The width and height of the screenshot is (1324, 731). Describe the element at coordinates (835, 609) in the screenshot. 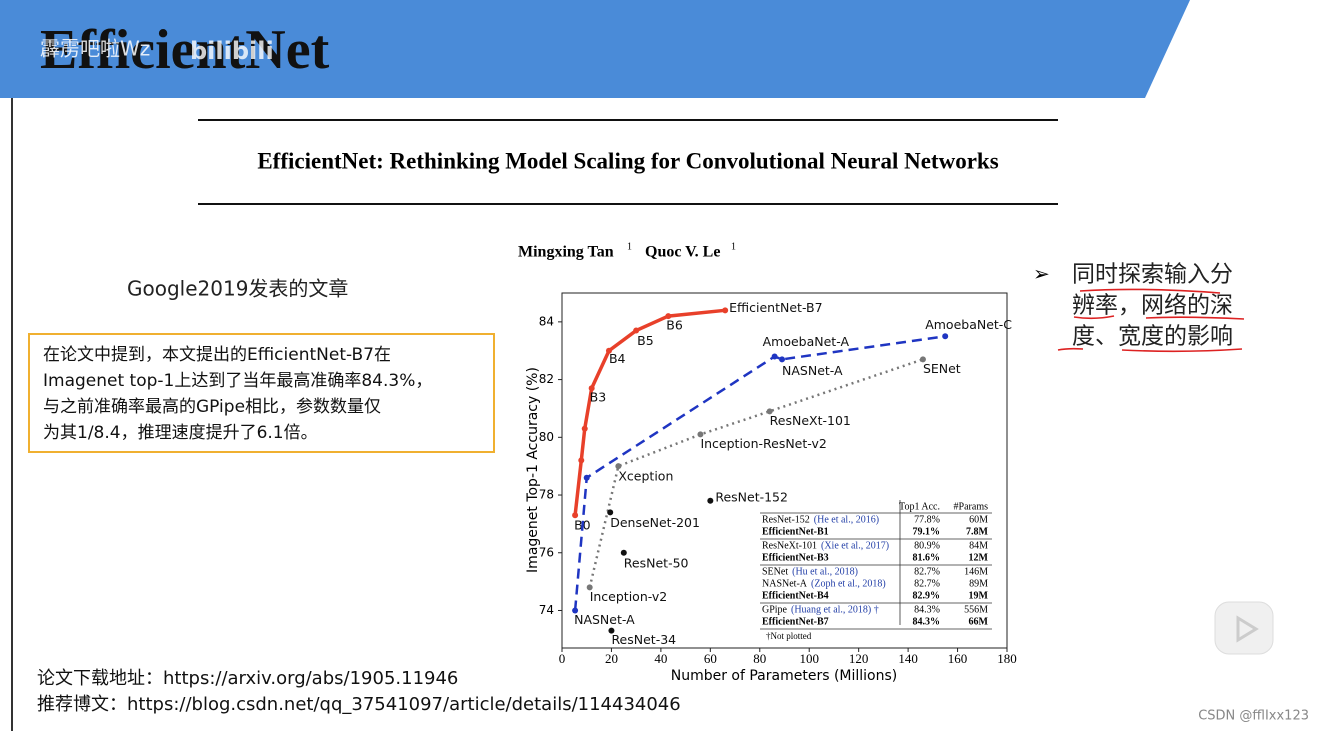

I see `table-citation: (Huang et al., 2018) †` at that location.